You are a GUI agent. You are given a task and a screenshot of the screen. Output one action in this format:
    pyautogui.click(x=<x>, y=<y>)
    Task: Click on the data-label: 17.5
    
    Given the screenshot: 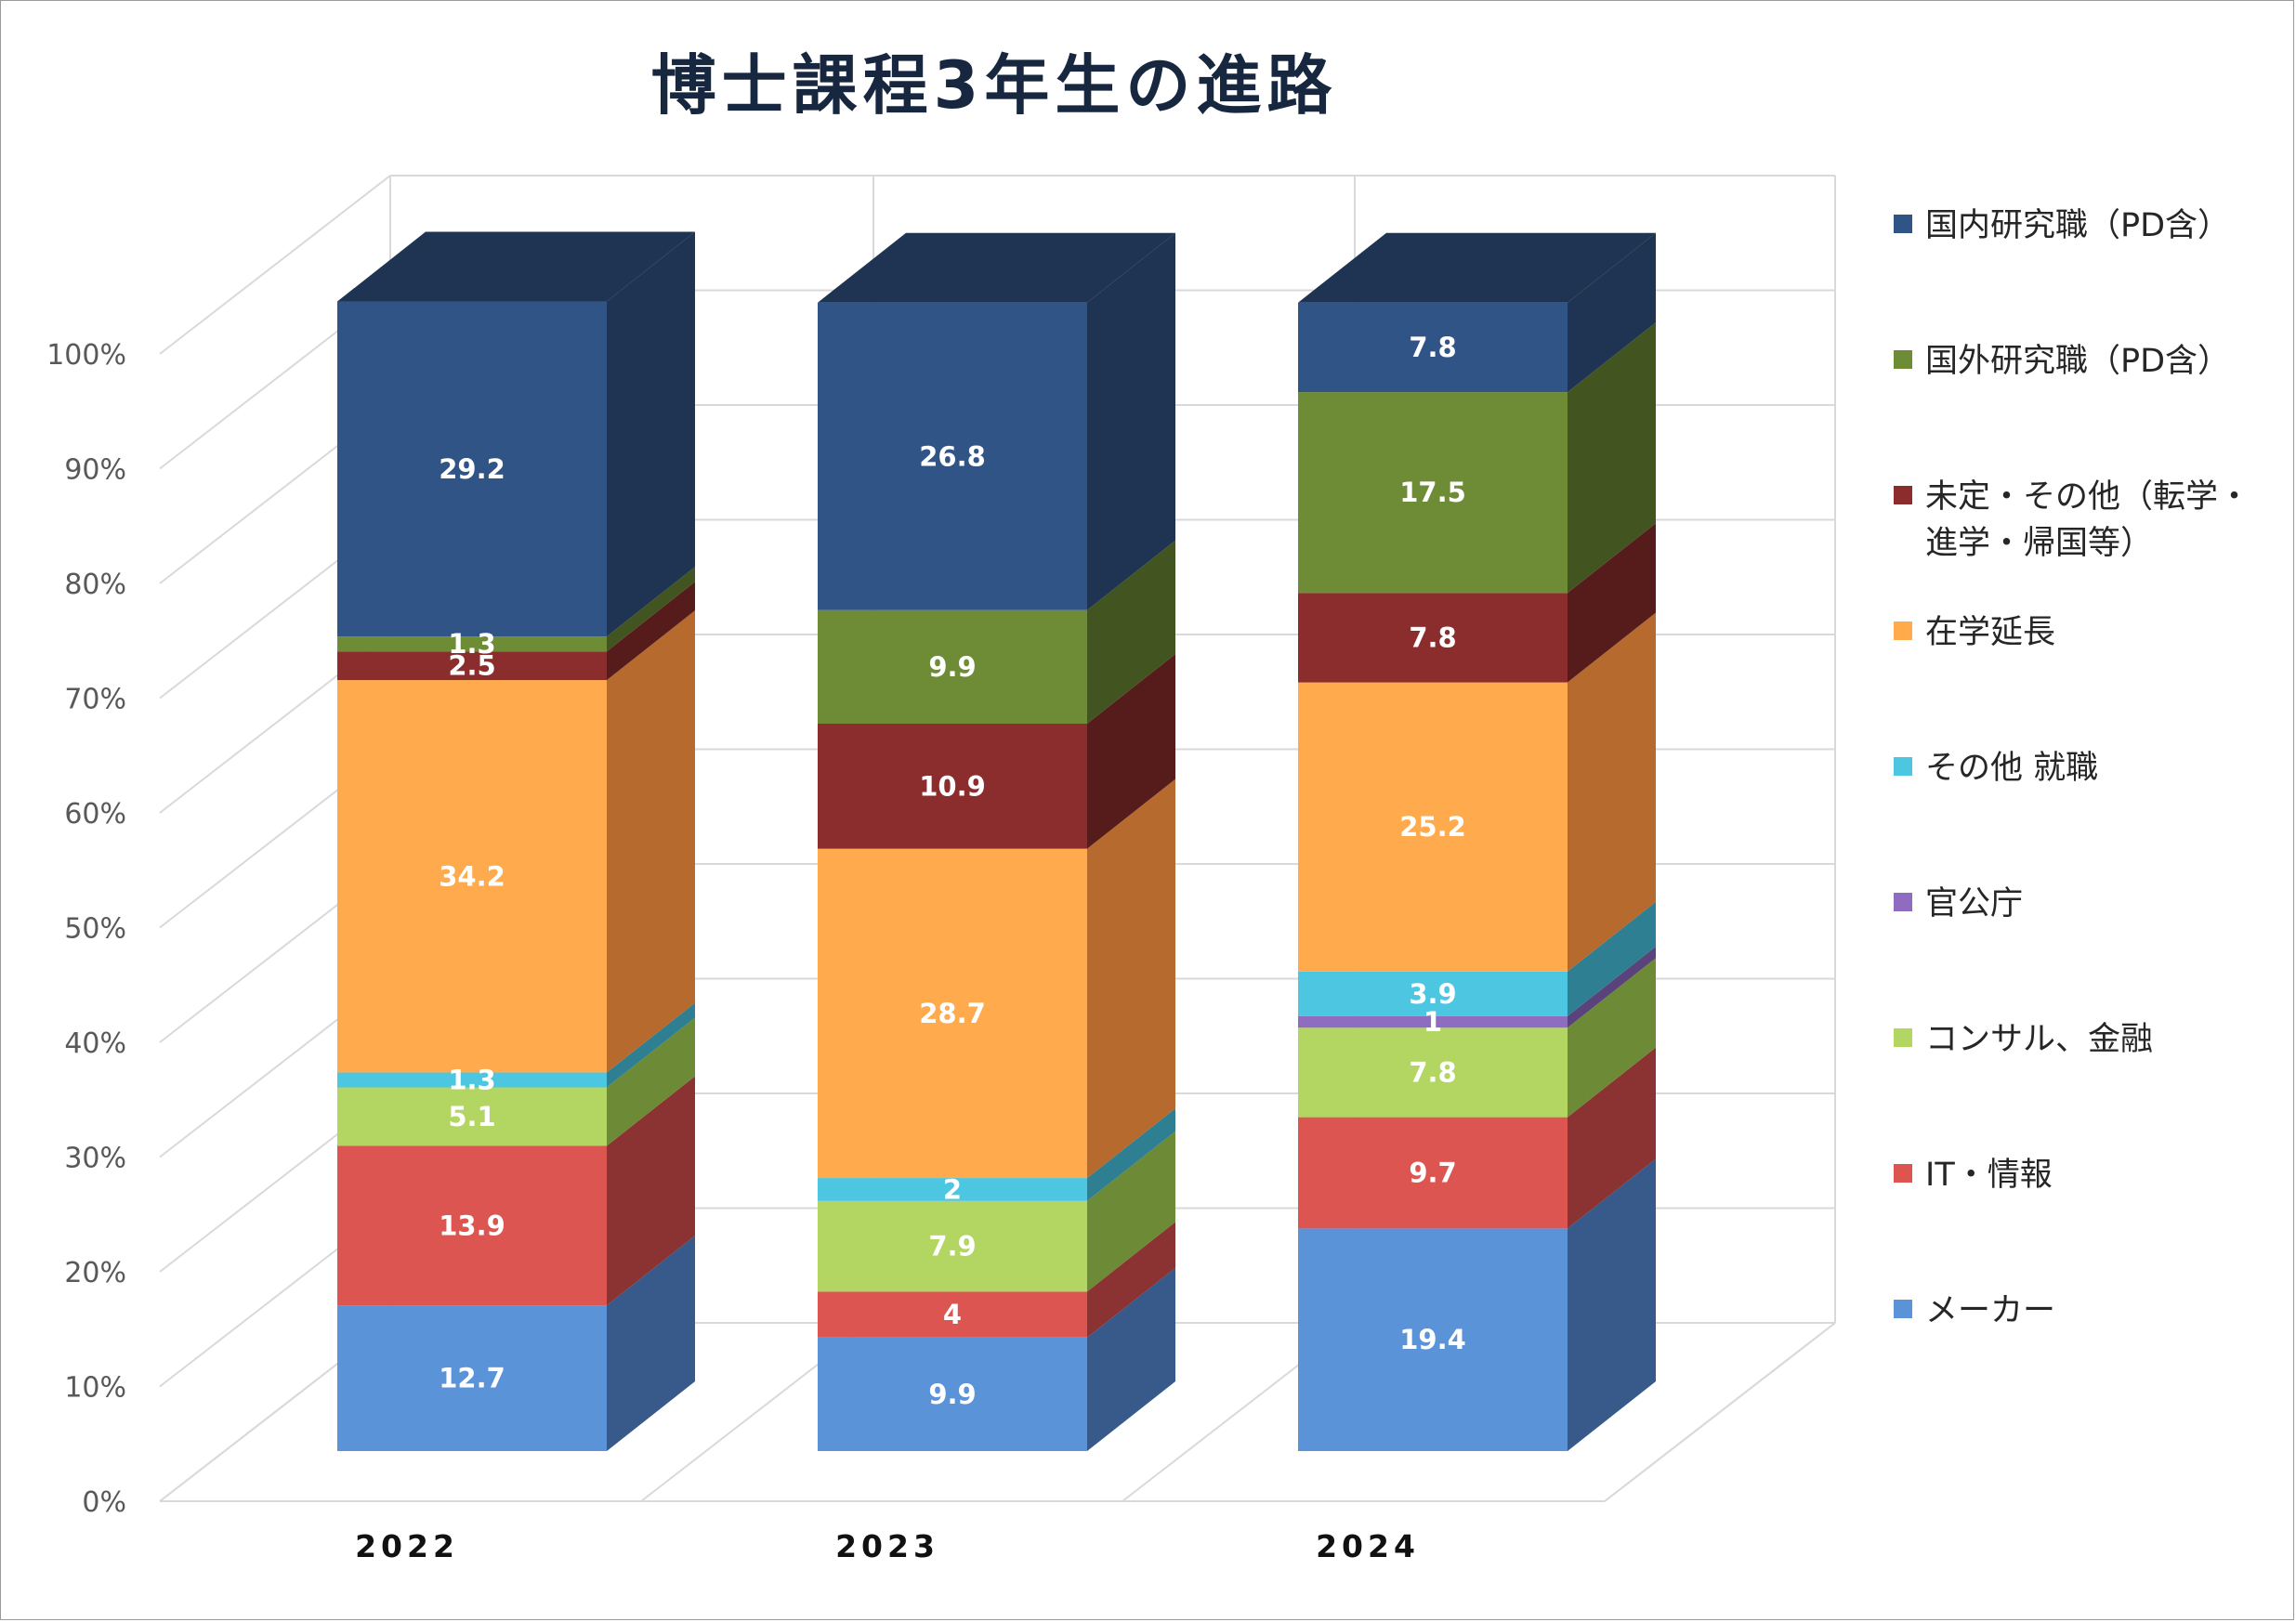 What is the action you would take?
    pyautogui.click(x=1432, y=492)
    